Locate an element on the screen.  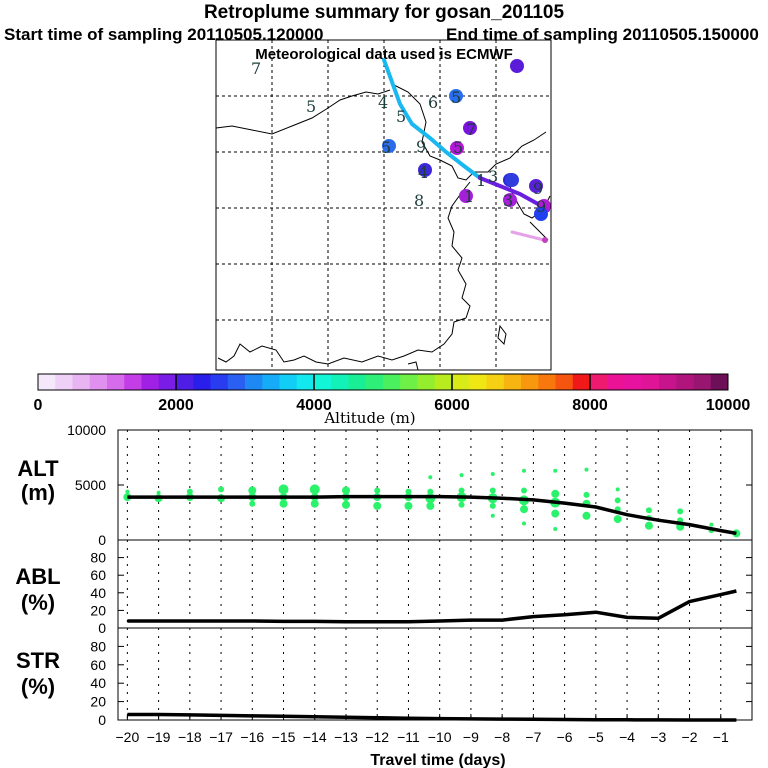
y-tick-label: 10000 is located at coordinates (86, 430).